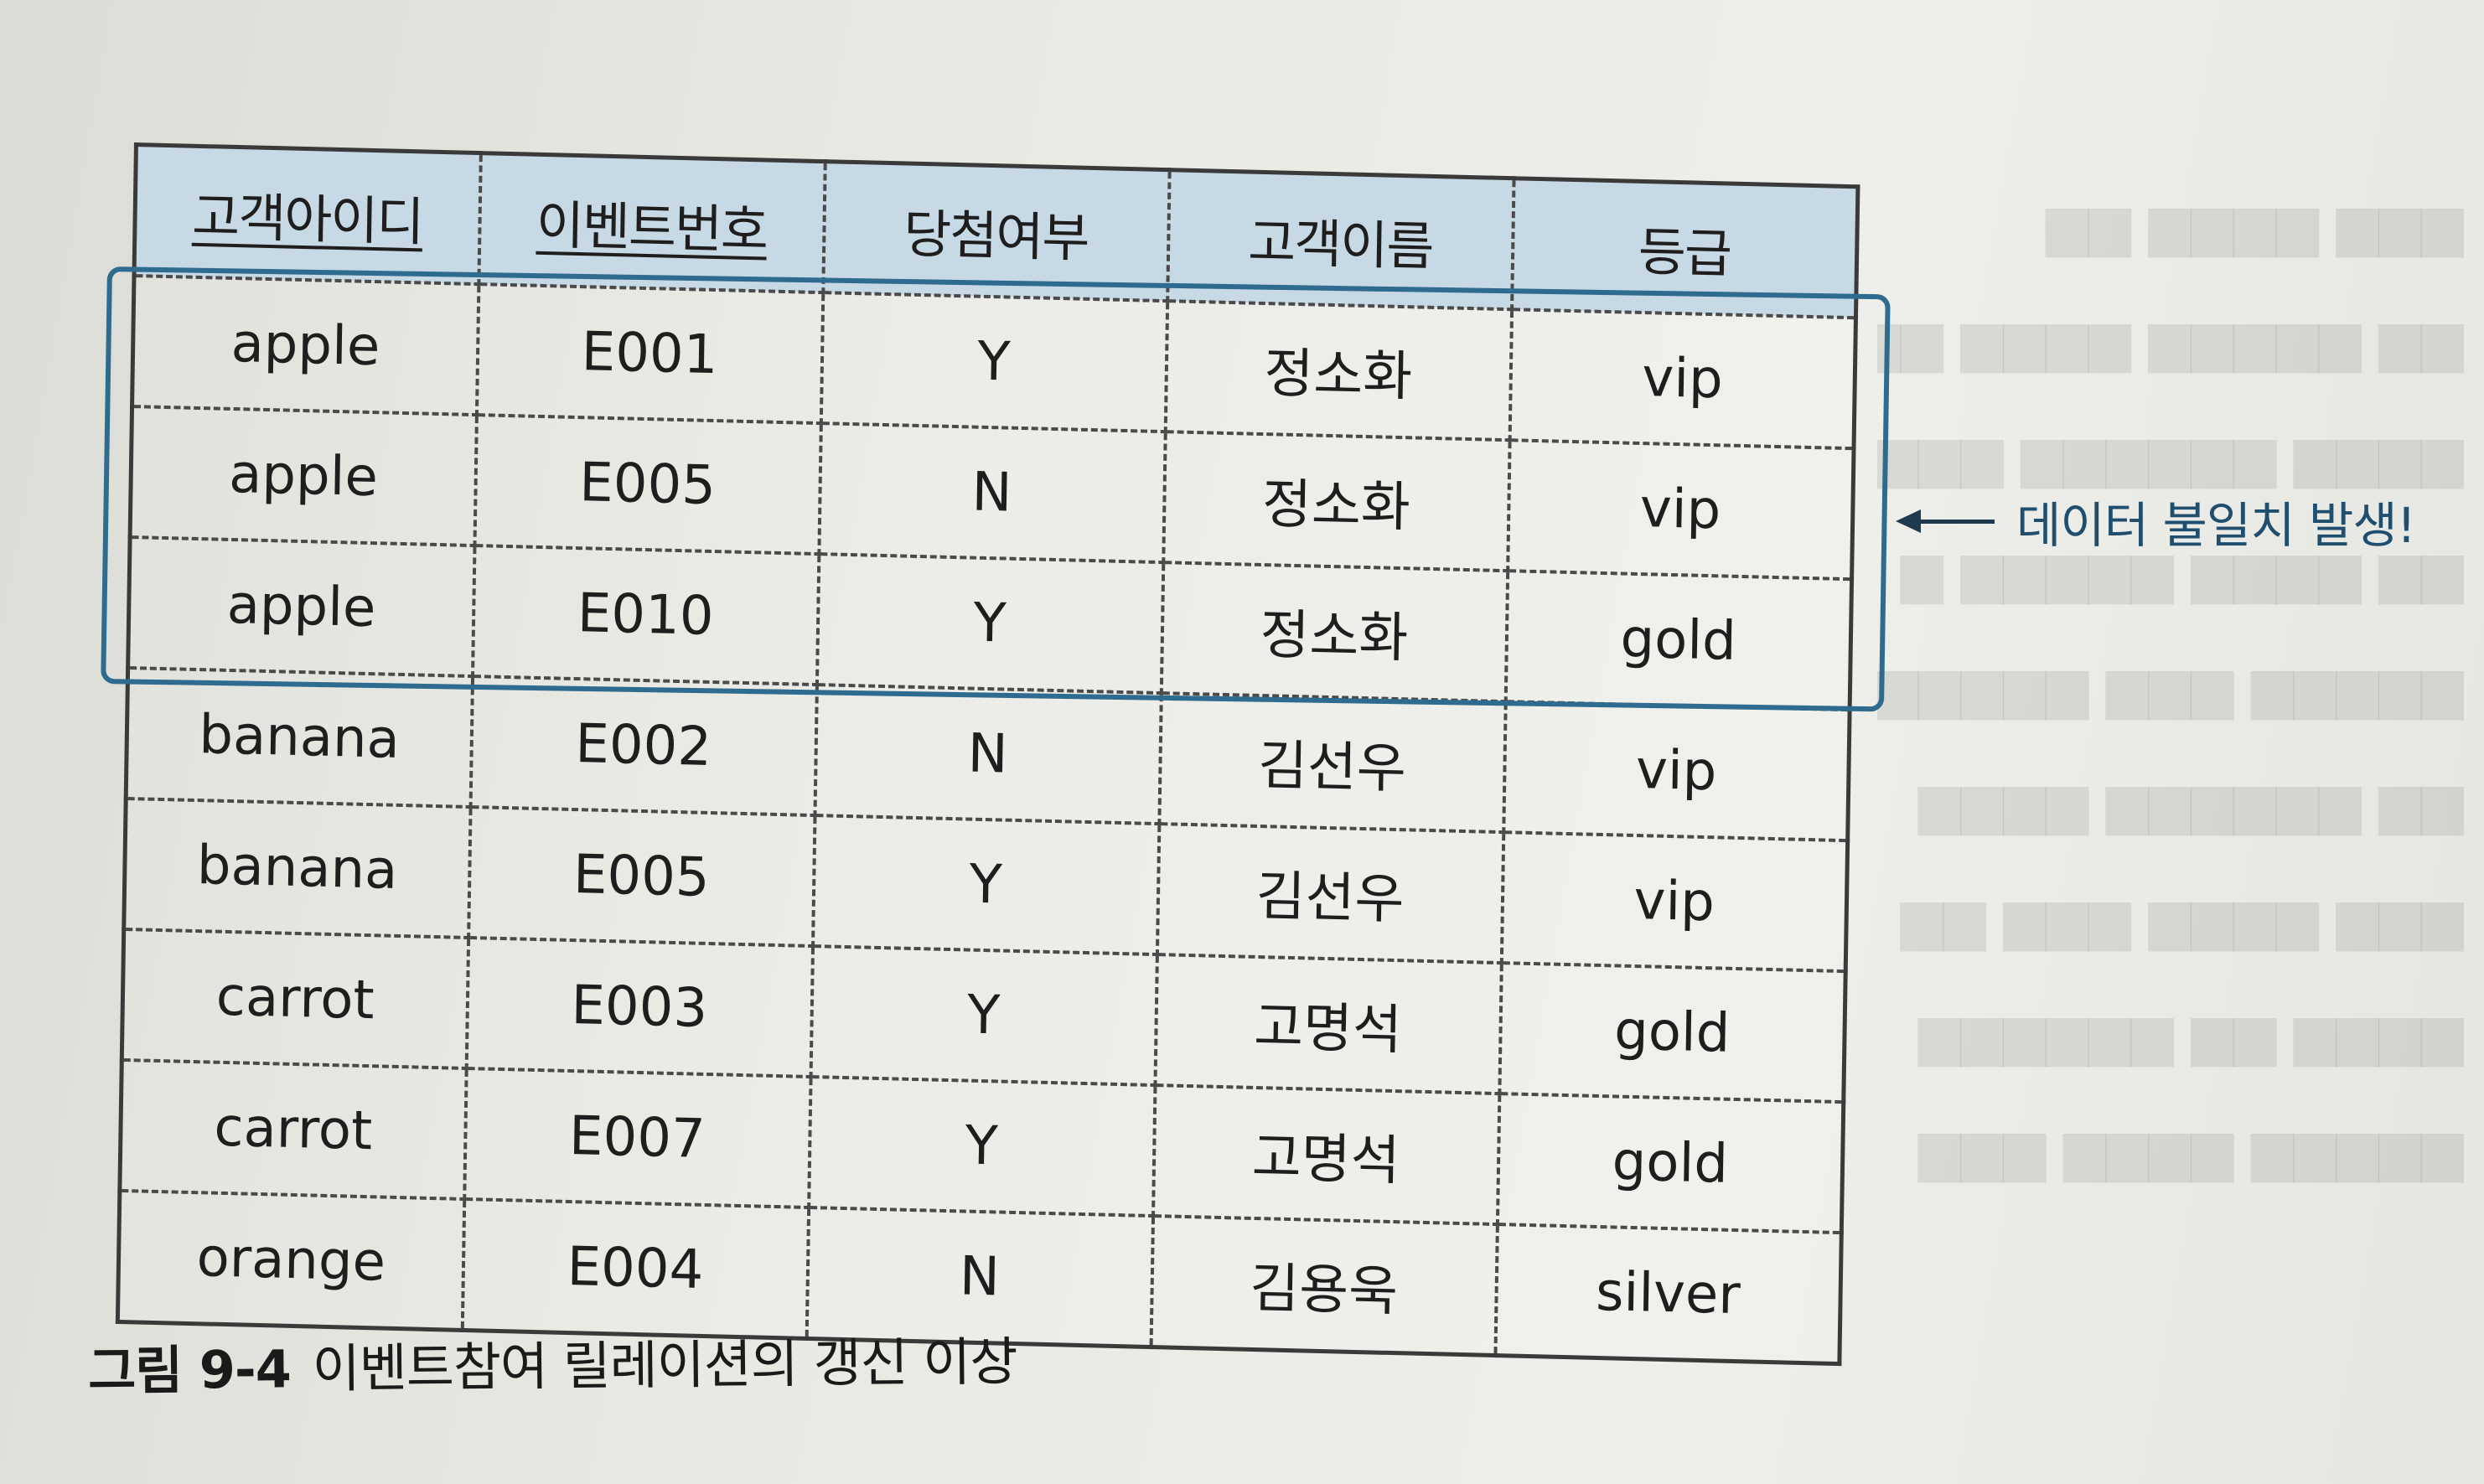  What do you see at coordinates (1340, 244) in the screenshot?
I see `column-header-label: 고객이름` at bounding box center [1340, 244].